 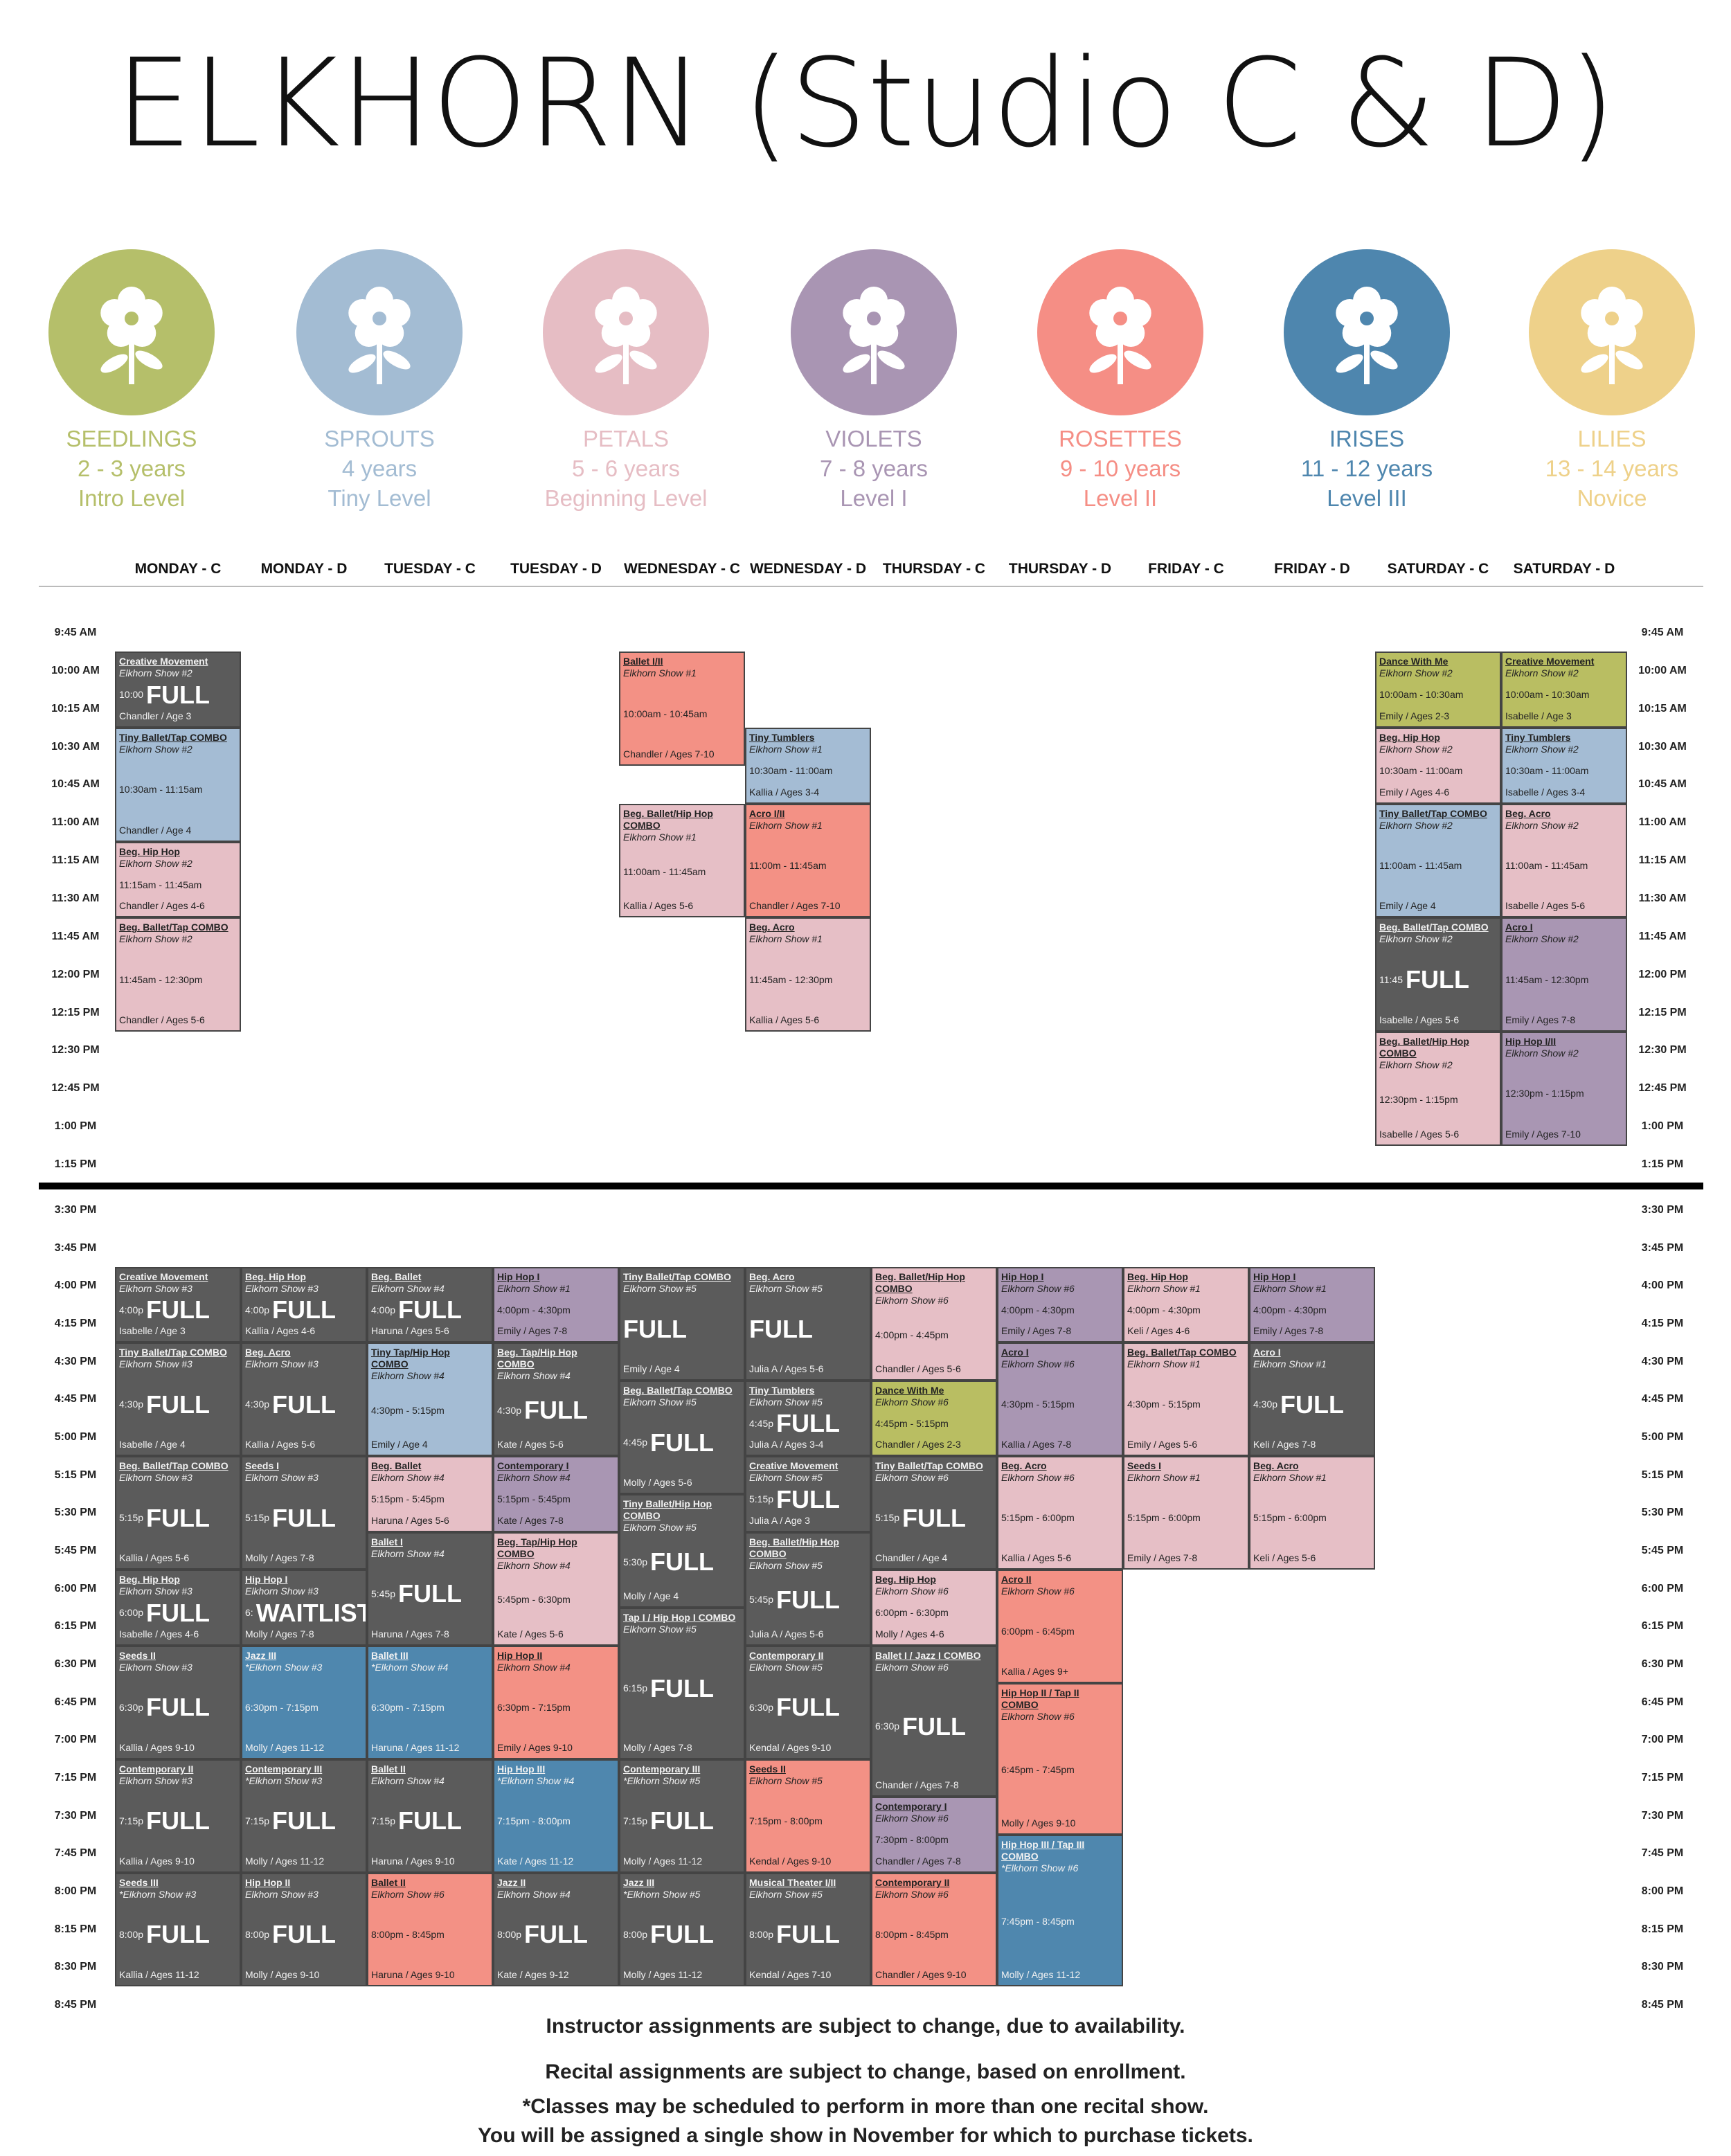 I want to click on class-time: 11:00am - 11:45am, so click(x=665, y=871).